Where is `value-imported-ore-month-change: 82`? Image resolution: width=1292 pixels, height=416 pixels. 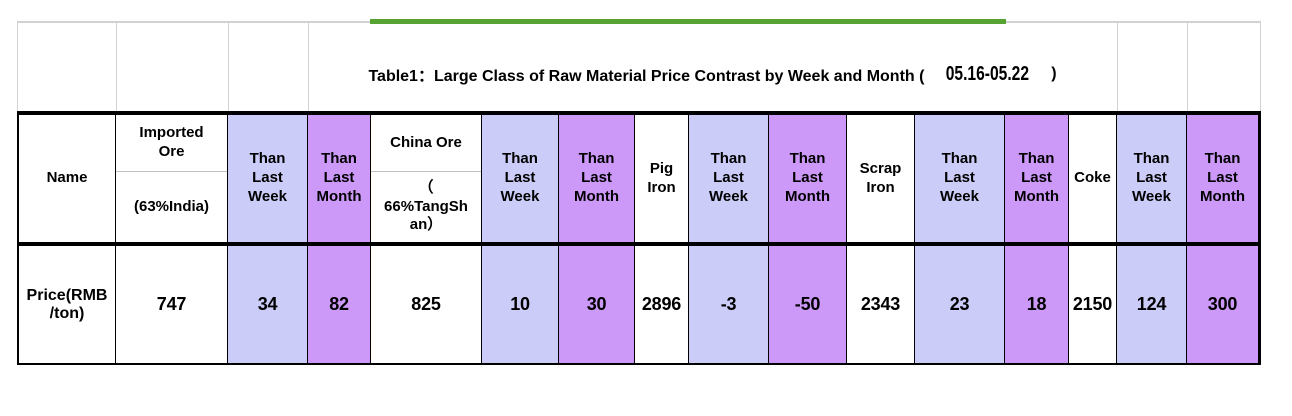
value-imported-ore-month-change: 82 is located at coordinates (339, 304).